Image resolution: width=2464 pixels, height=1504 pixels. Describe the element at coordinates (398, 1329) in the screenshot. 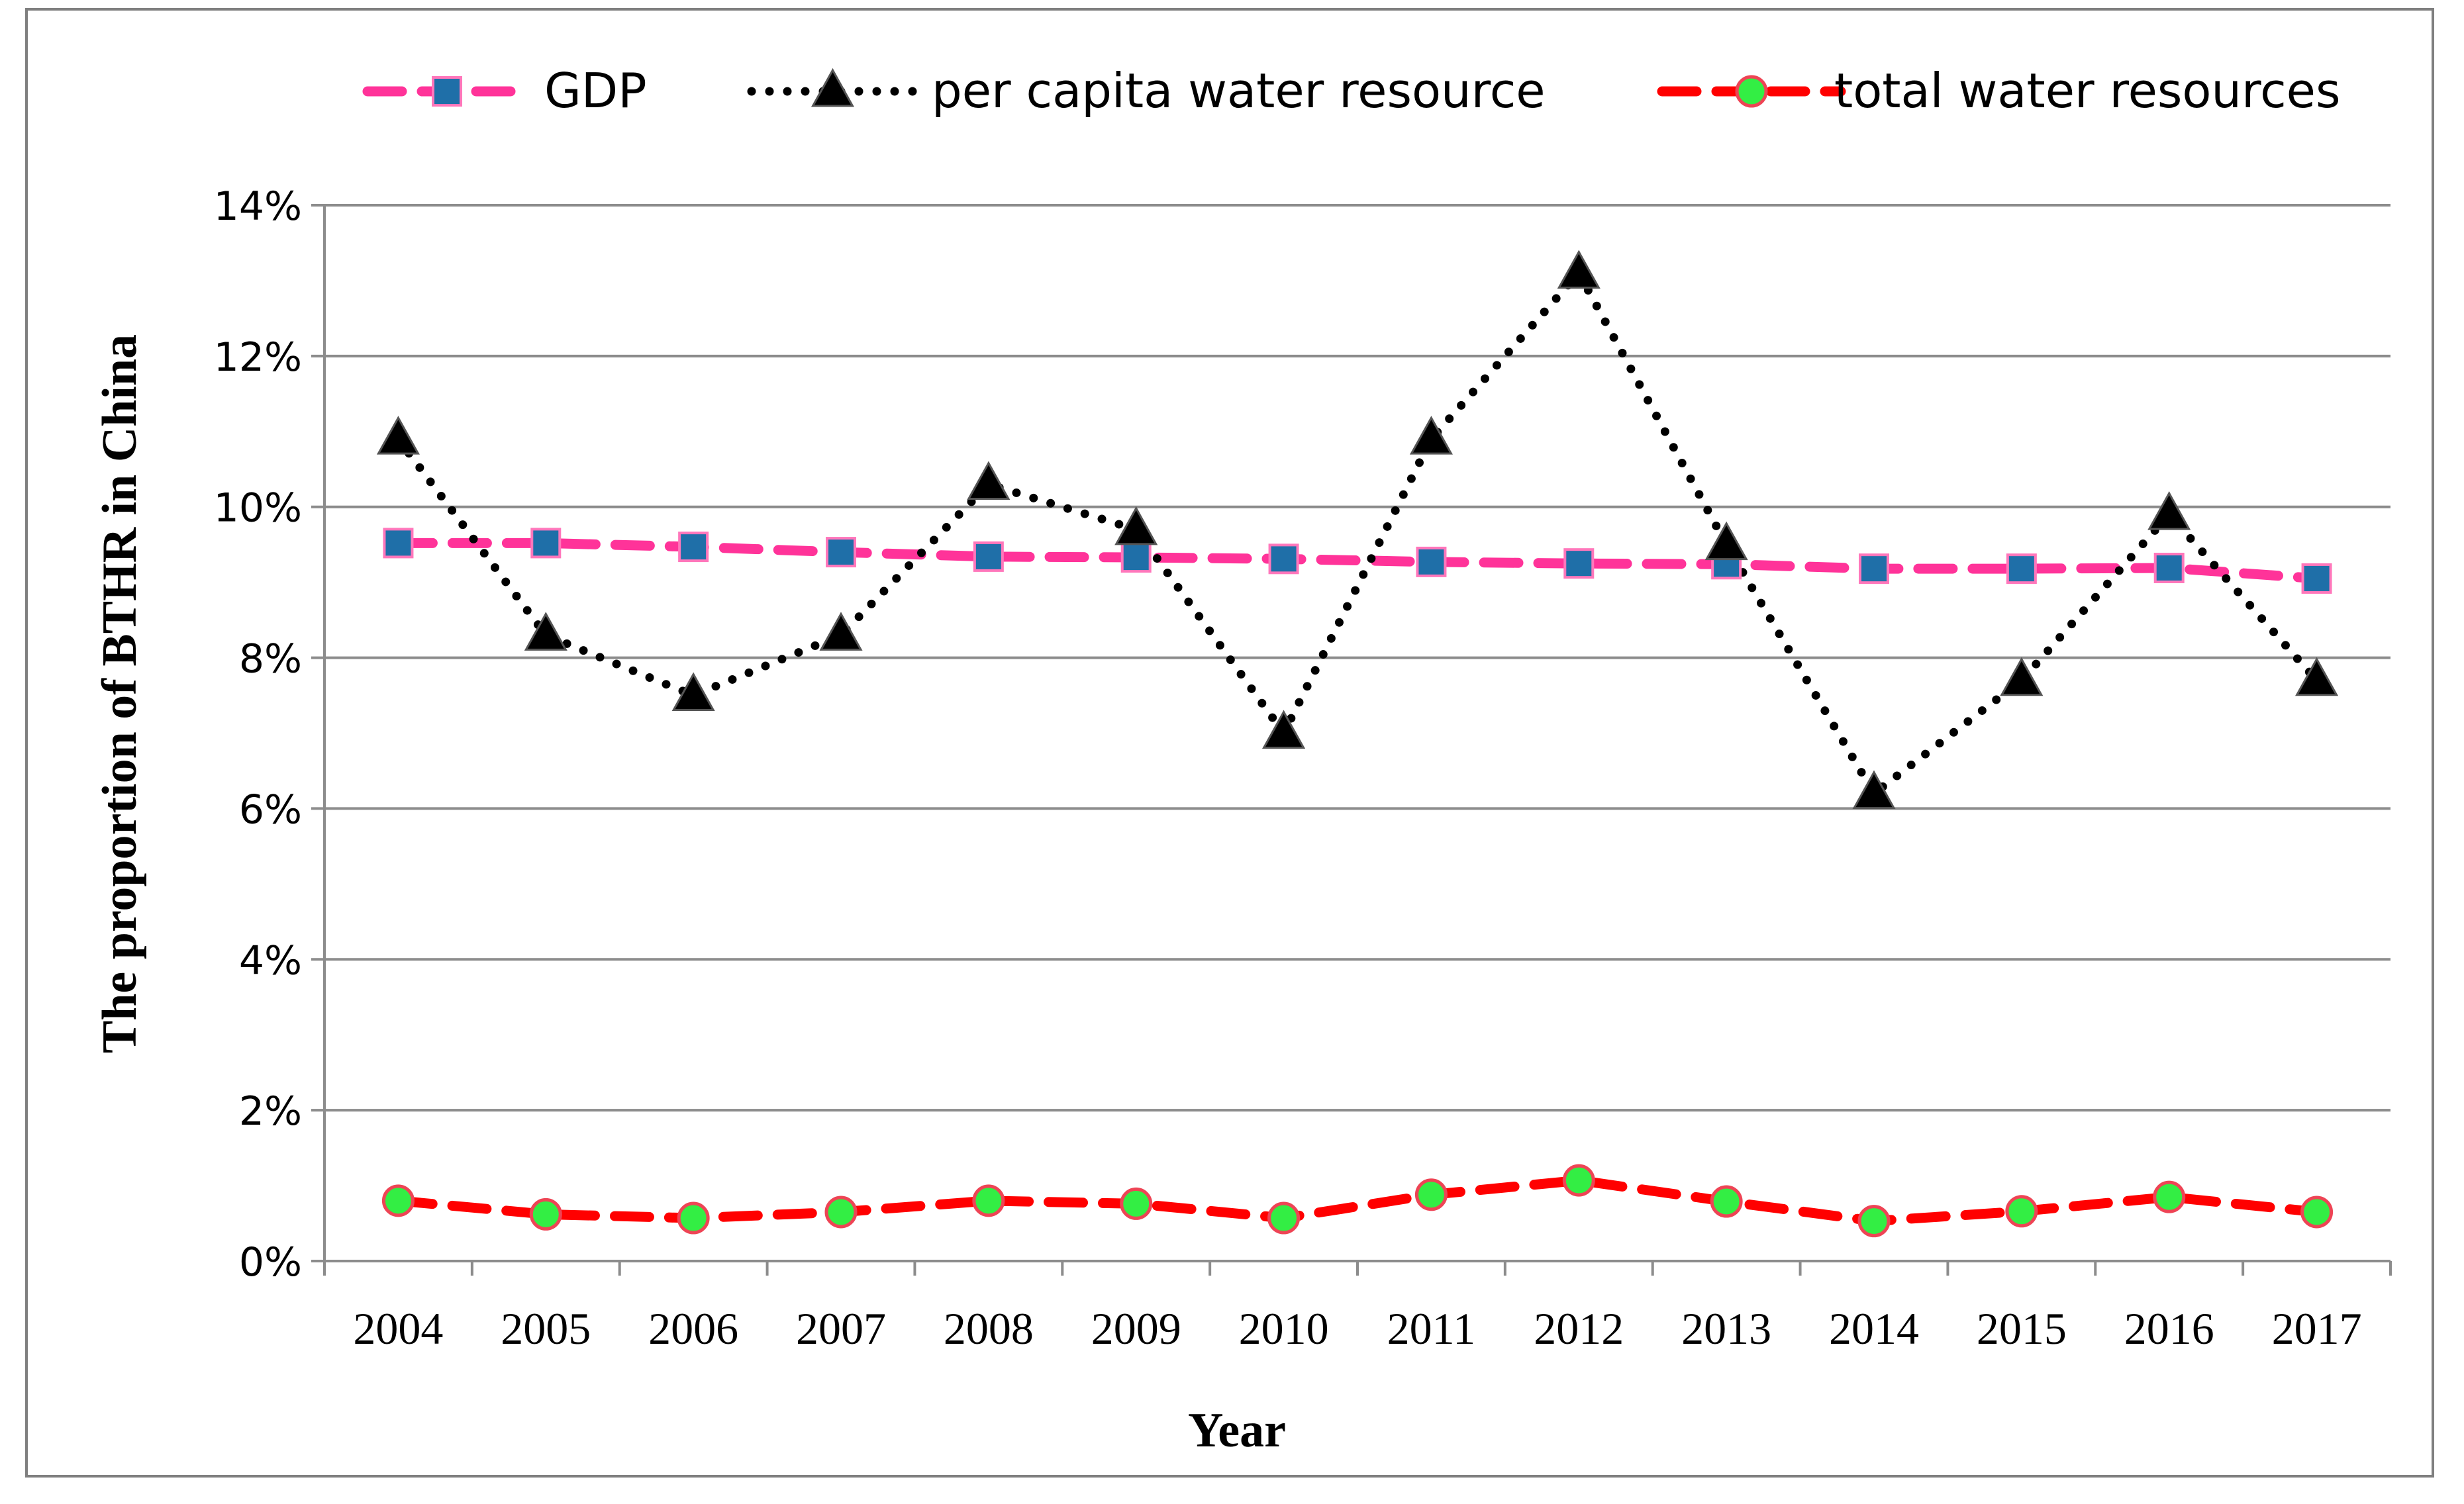

I see `x-tick-label: 2004` at that location.